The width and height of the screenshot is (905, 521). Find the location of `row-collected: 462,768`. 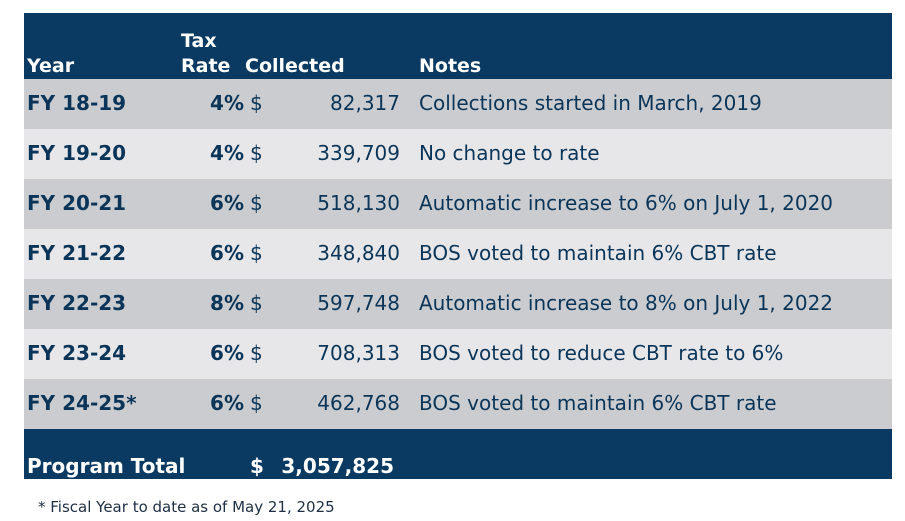

row-collected: 462,768 is located at coordinates (358, 403).